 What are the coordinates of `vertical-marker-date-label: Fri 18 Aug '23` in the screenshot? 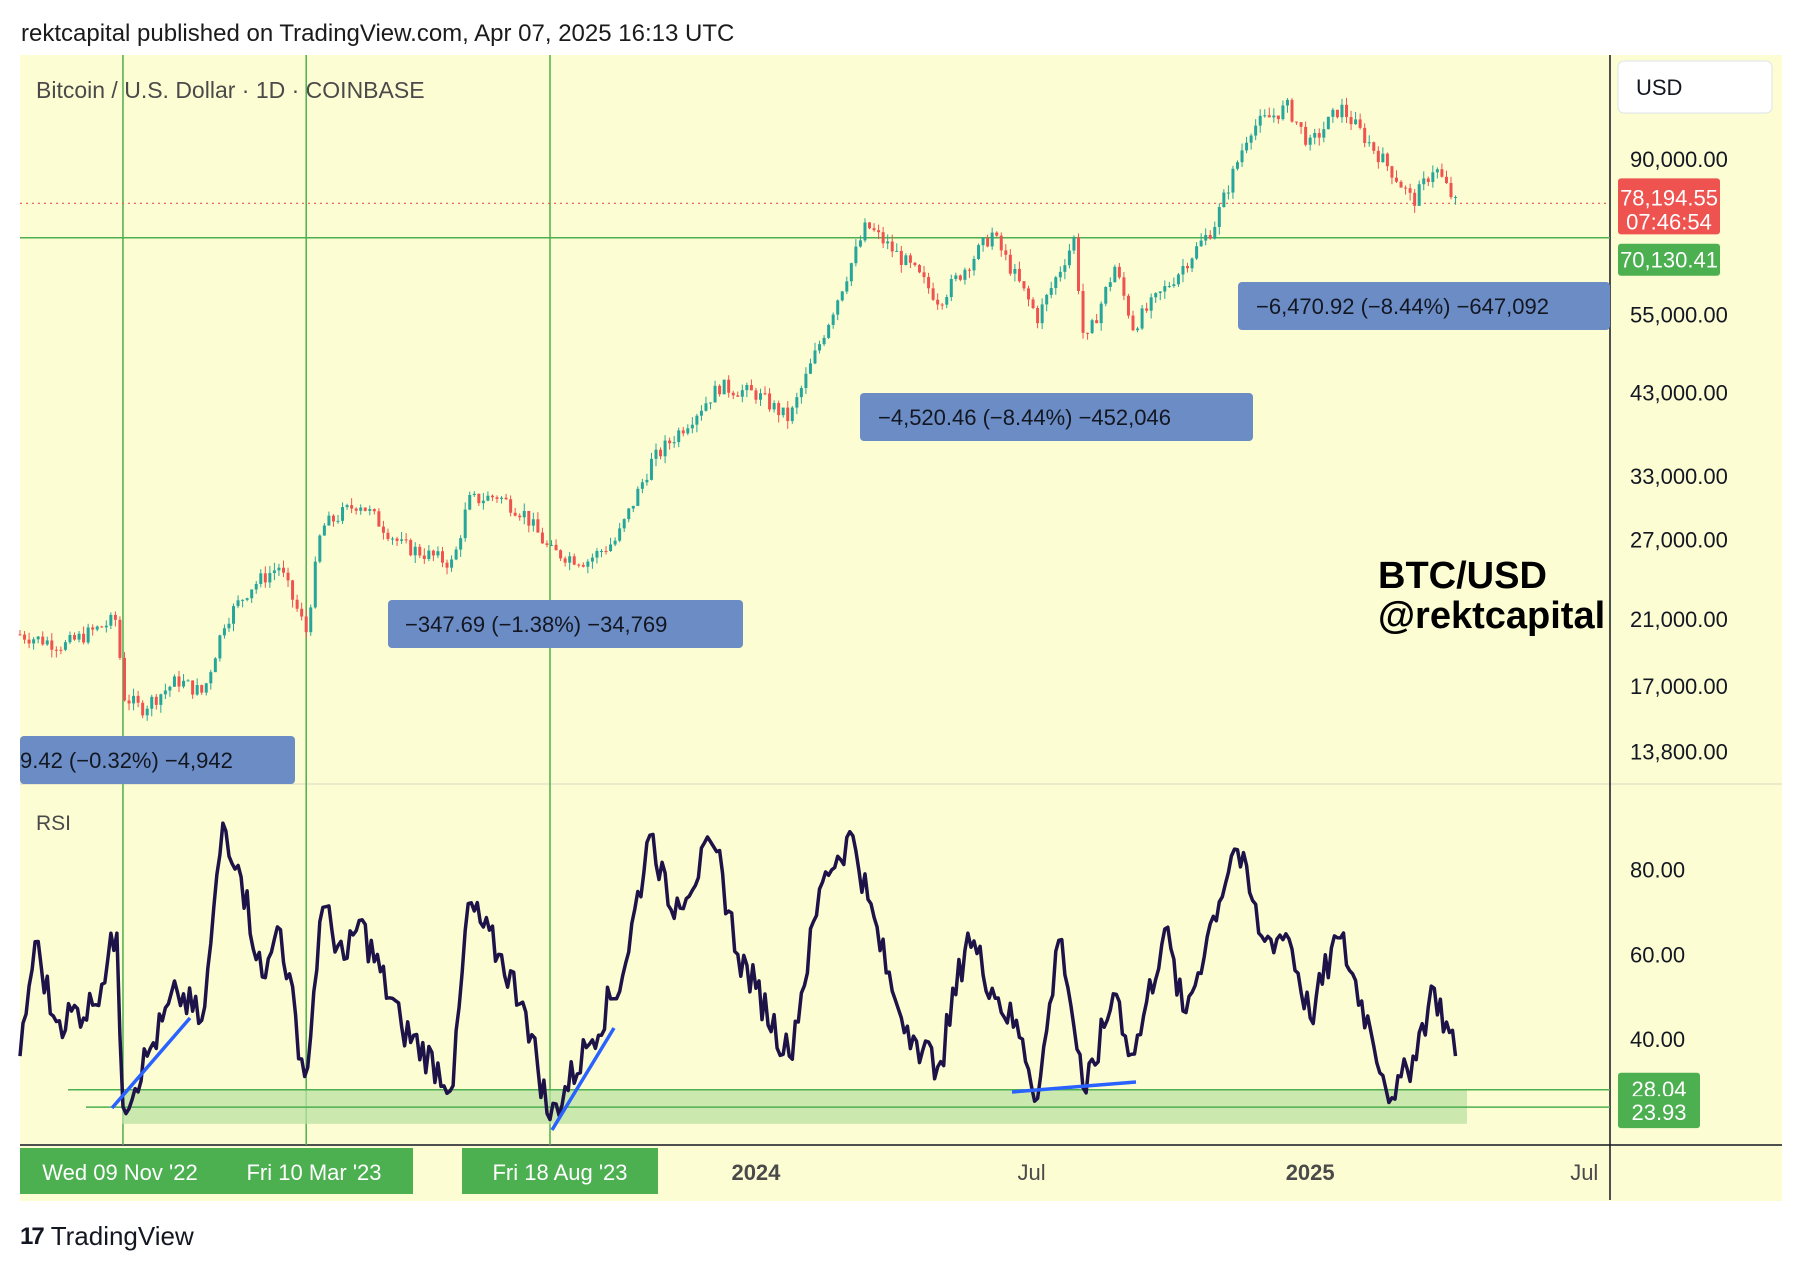 It's located at (559, 1172).